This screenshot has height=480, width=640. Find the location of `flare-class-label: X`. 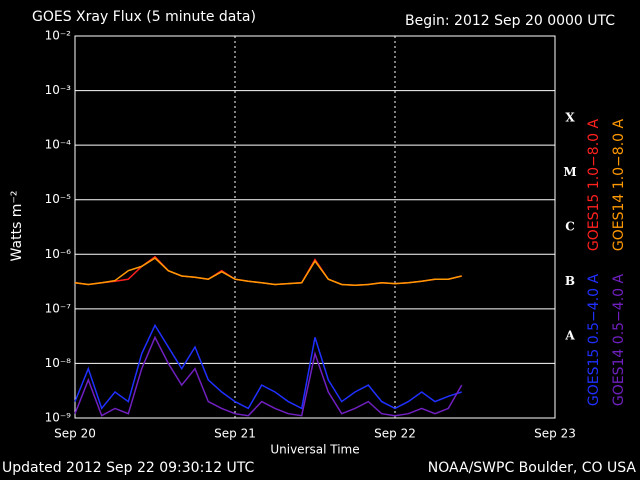

flare-class-label: X is located at coordinates (570, 117).